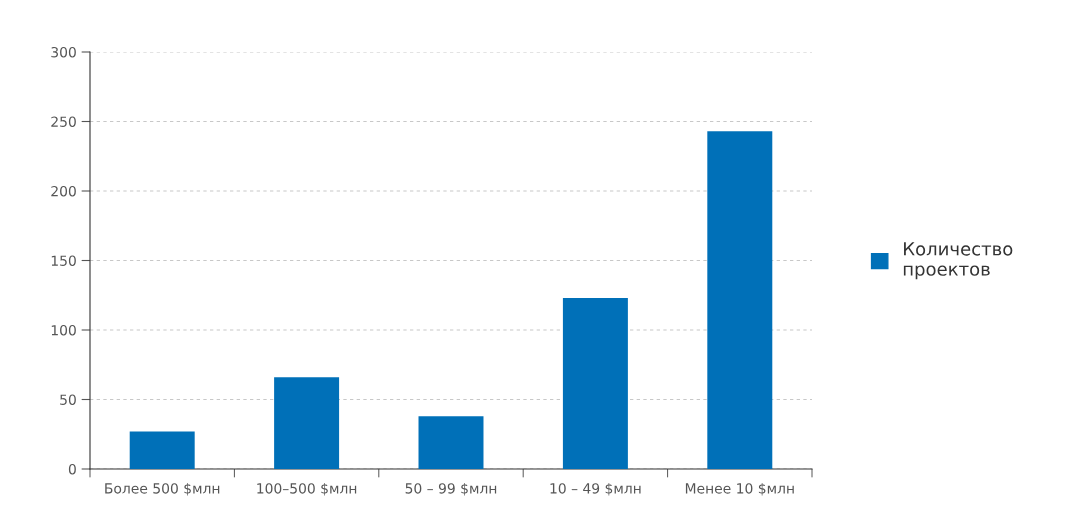  What do you see at coordinates (72, 469) in the screenshot?
I see `y-tick-label: 0` at bounding box center [72, 469].